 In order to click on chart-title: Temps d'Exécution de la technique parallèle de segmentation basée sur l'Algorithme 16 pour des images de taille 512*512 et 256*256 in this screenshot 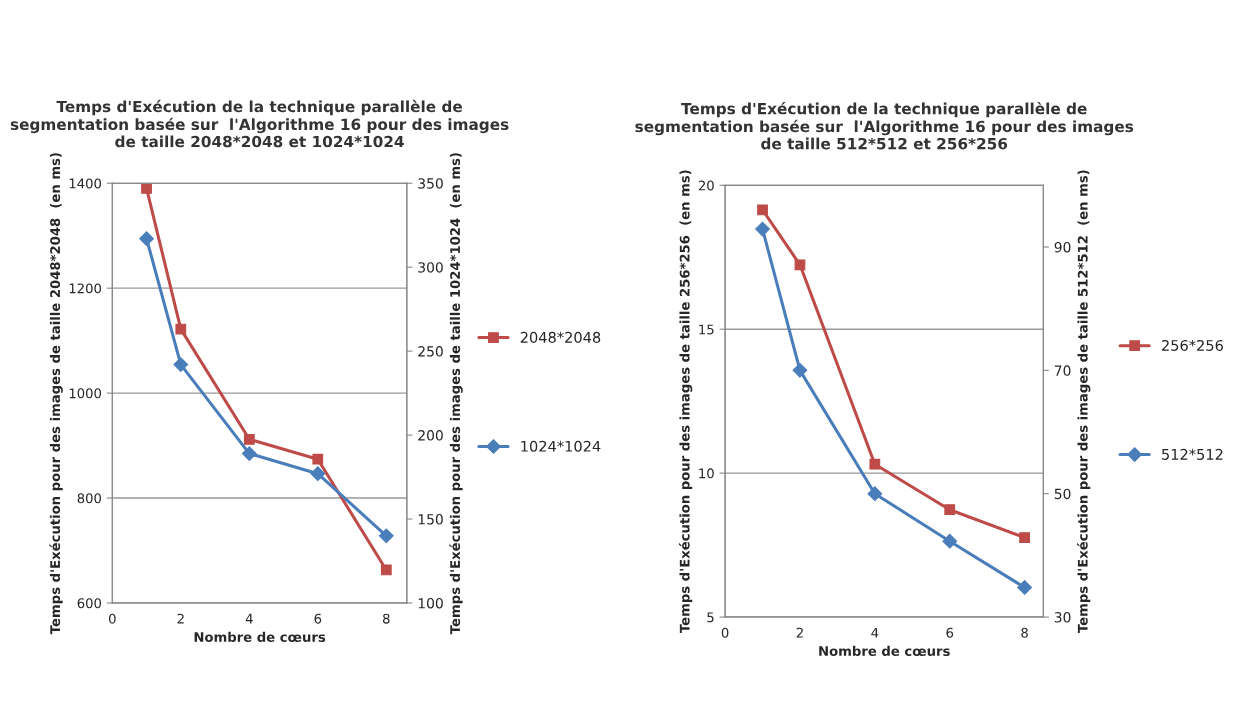, I will do `click(884, 125)`.